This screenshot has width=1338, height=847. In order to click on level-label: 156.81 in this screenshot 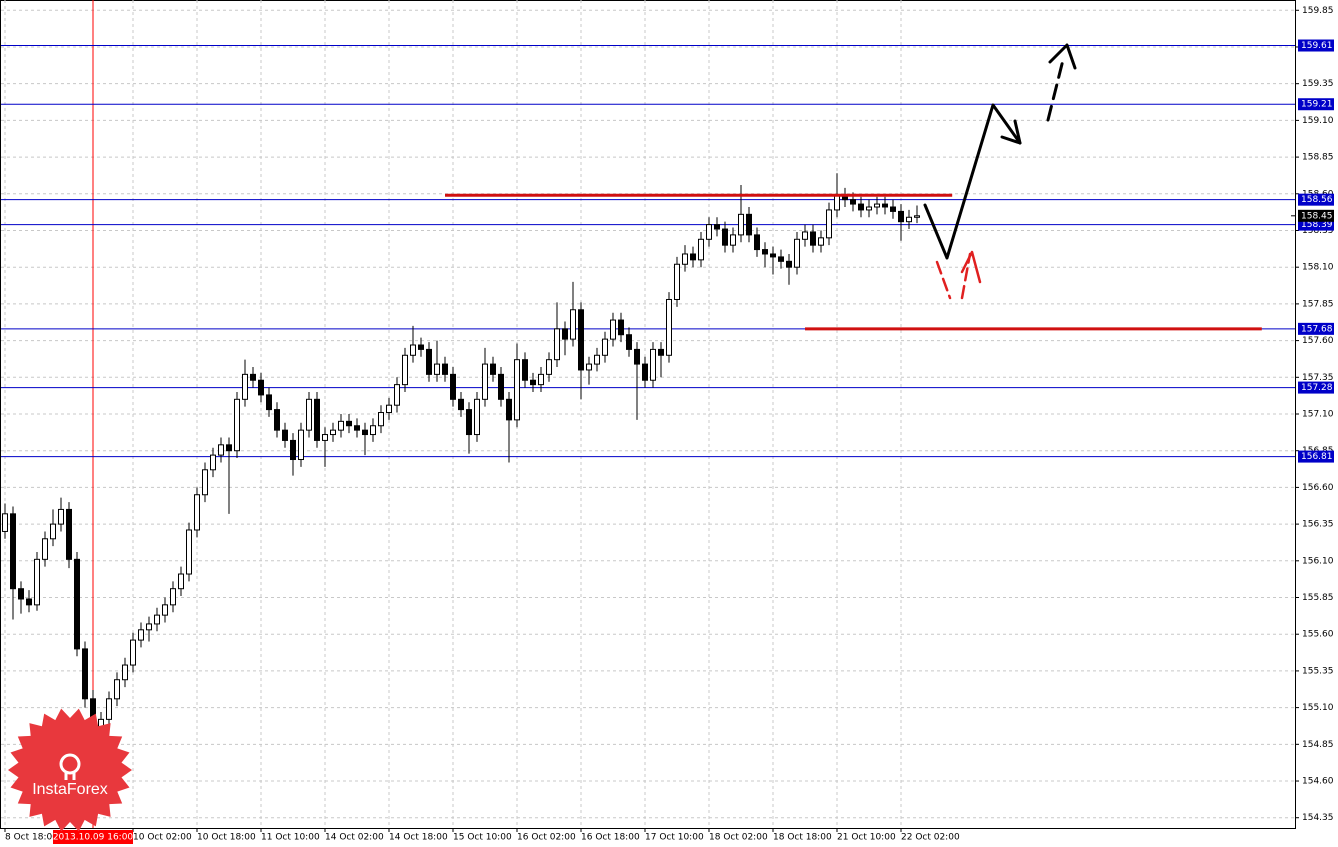, I will do `click(1317, 457)`.